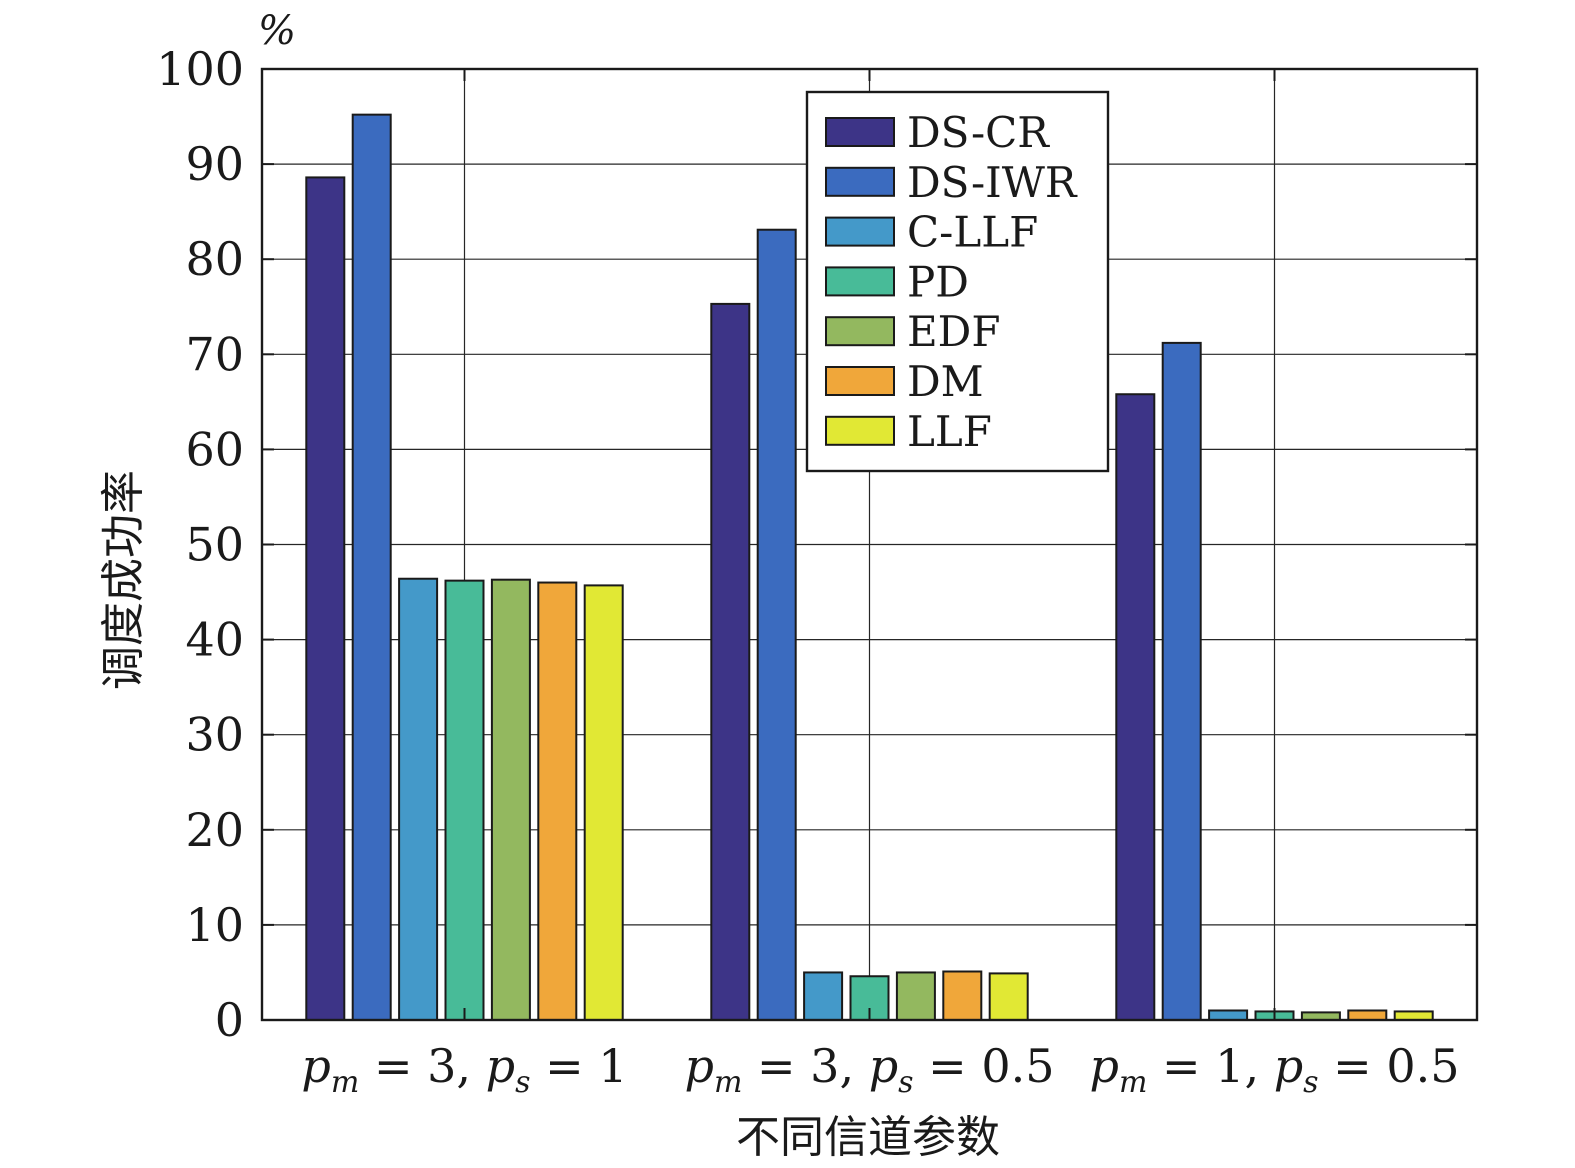  What do you see at coordinates (214, 925) in the screenshot?
I see `y-tick-label: 10` at bounding box center [214, 925].